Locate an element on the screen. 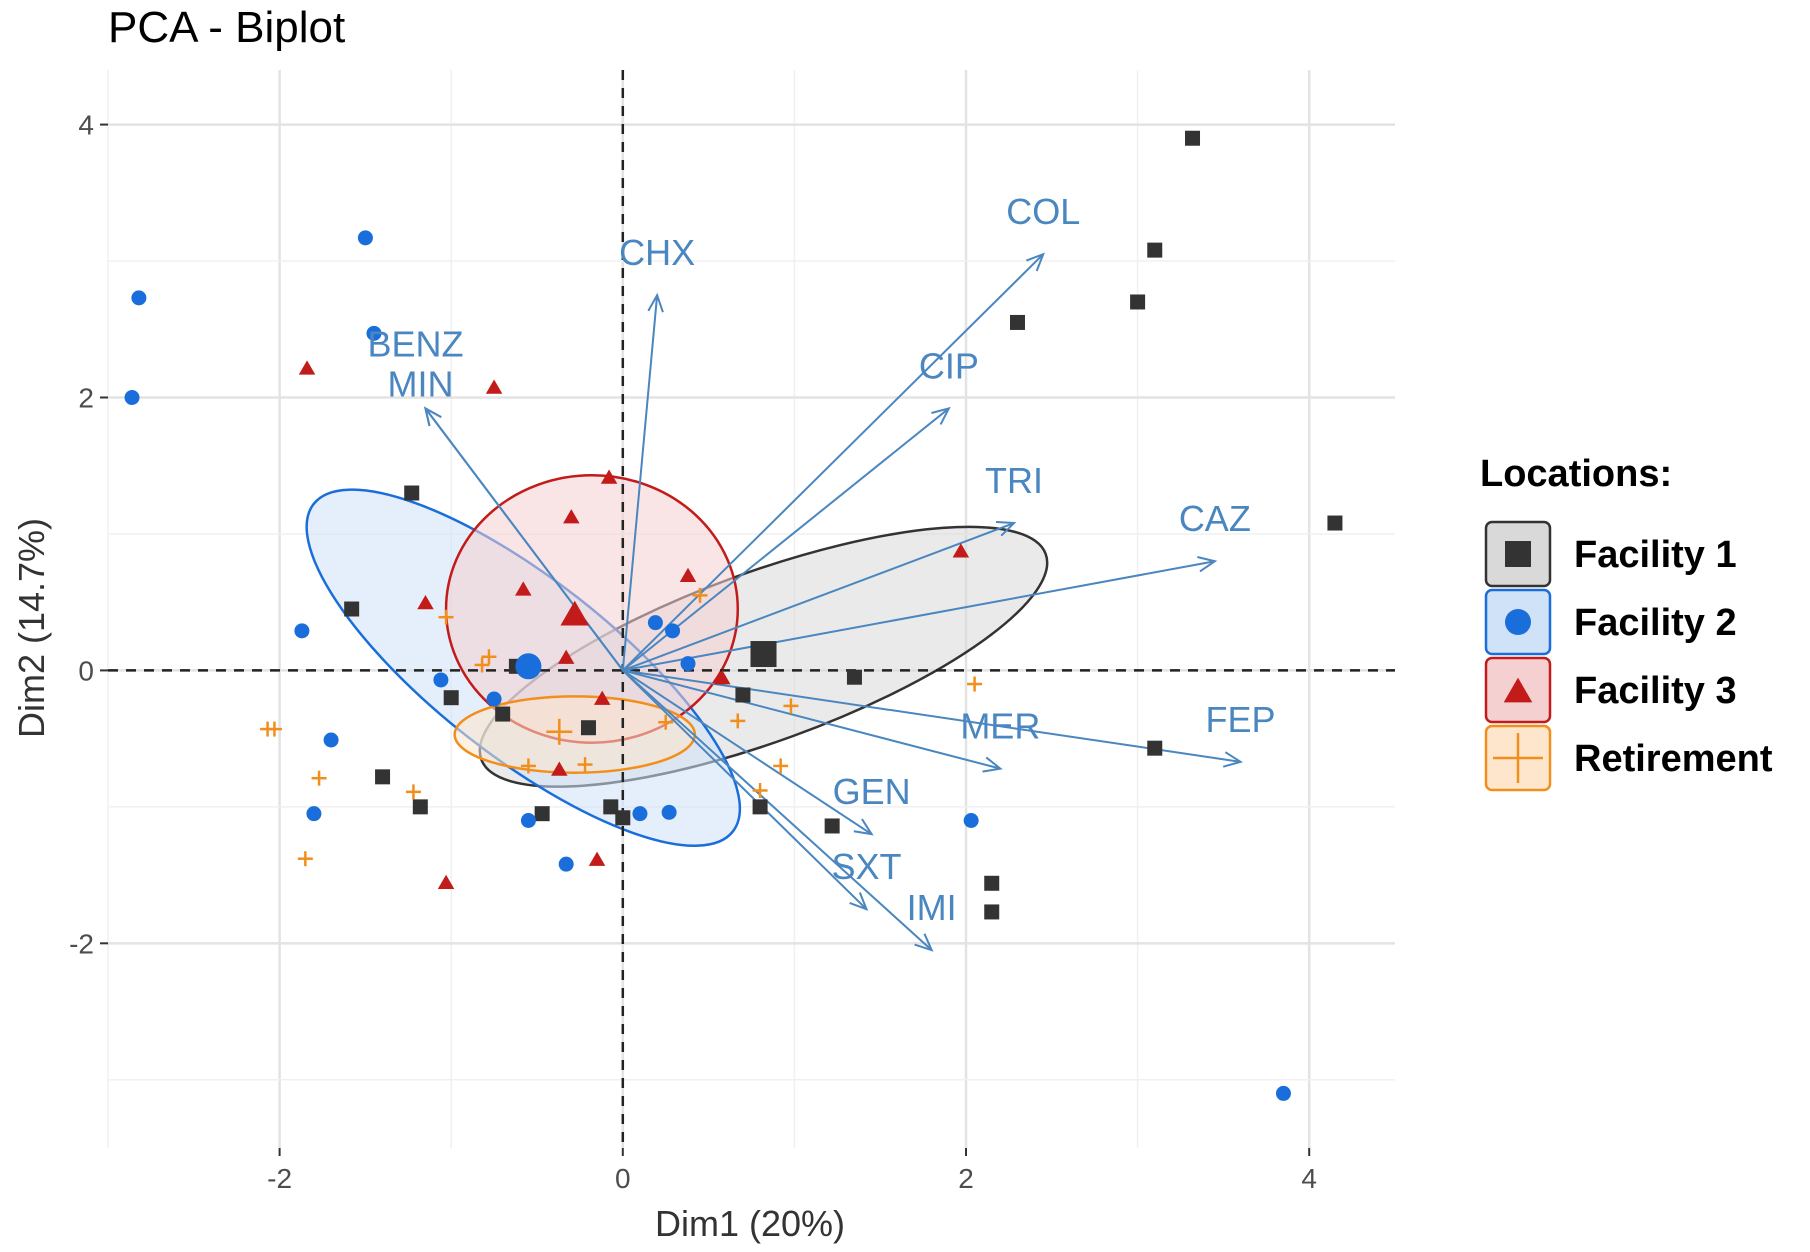  arrow-gen is located at coordinates (748, 752).